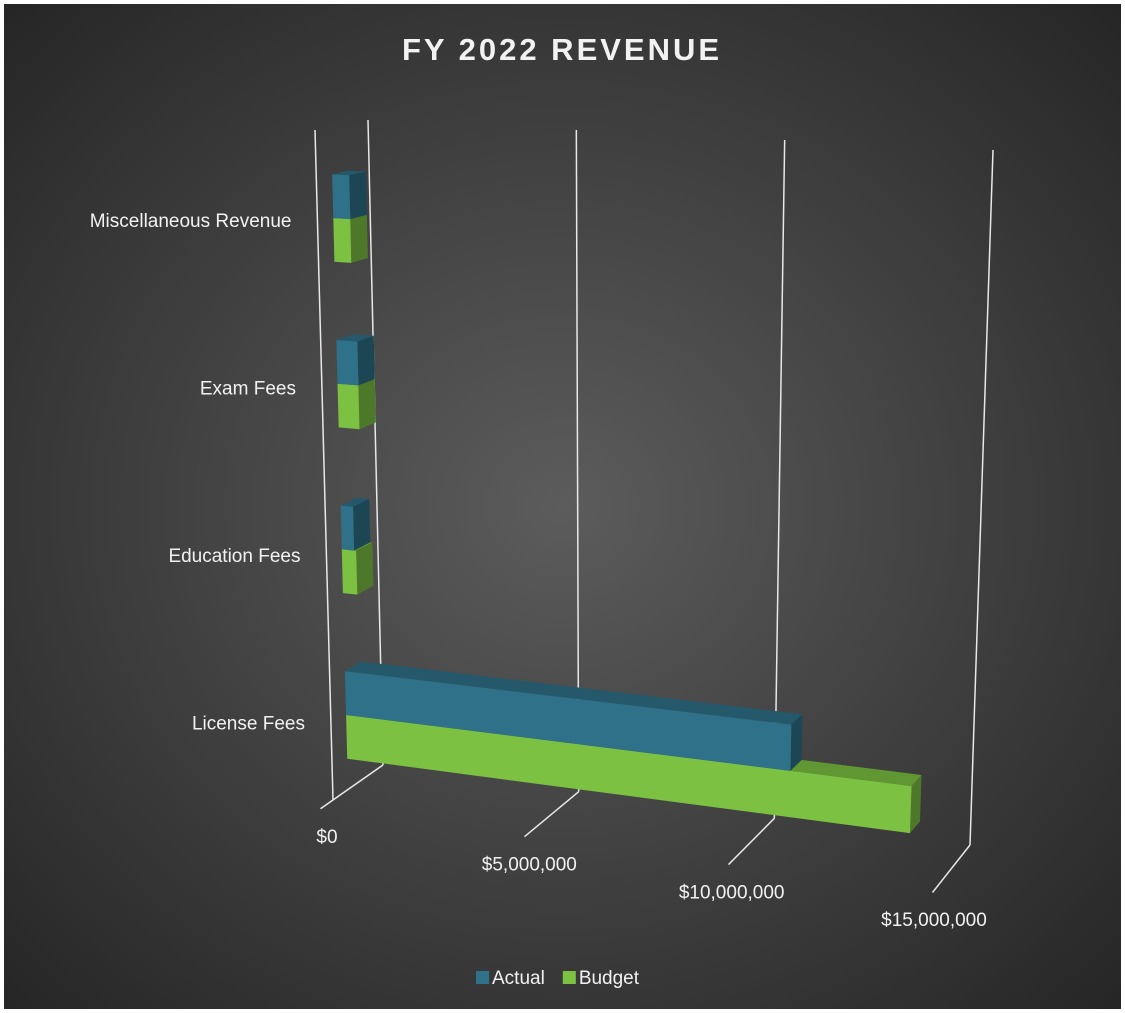 The width and height of the screenshot is (1125, 1013). I want to click on x-tick-label: $5,000,000, so click(529, 865).